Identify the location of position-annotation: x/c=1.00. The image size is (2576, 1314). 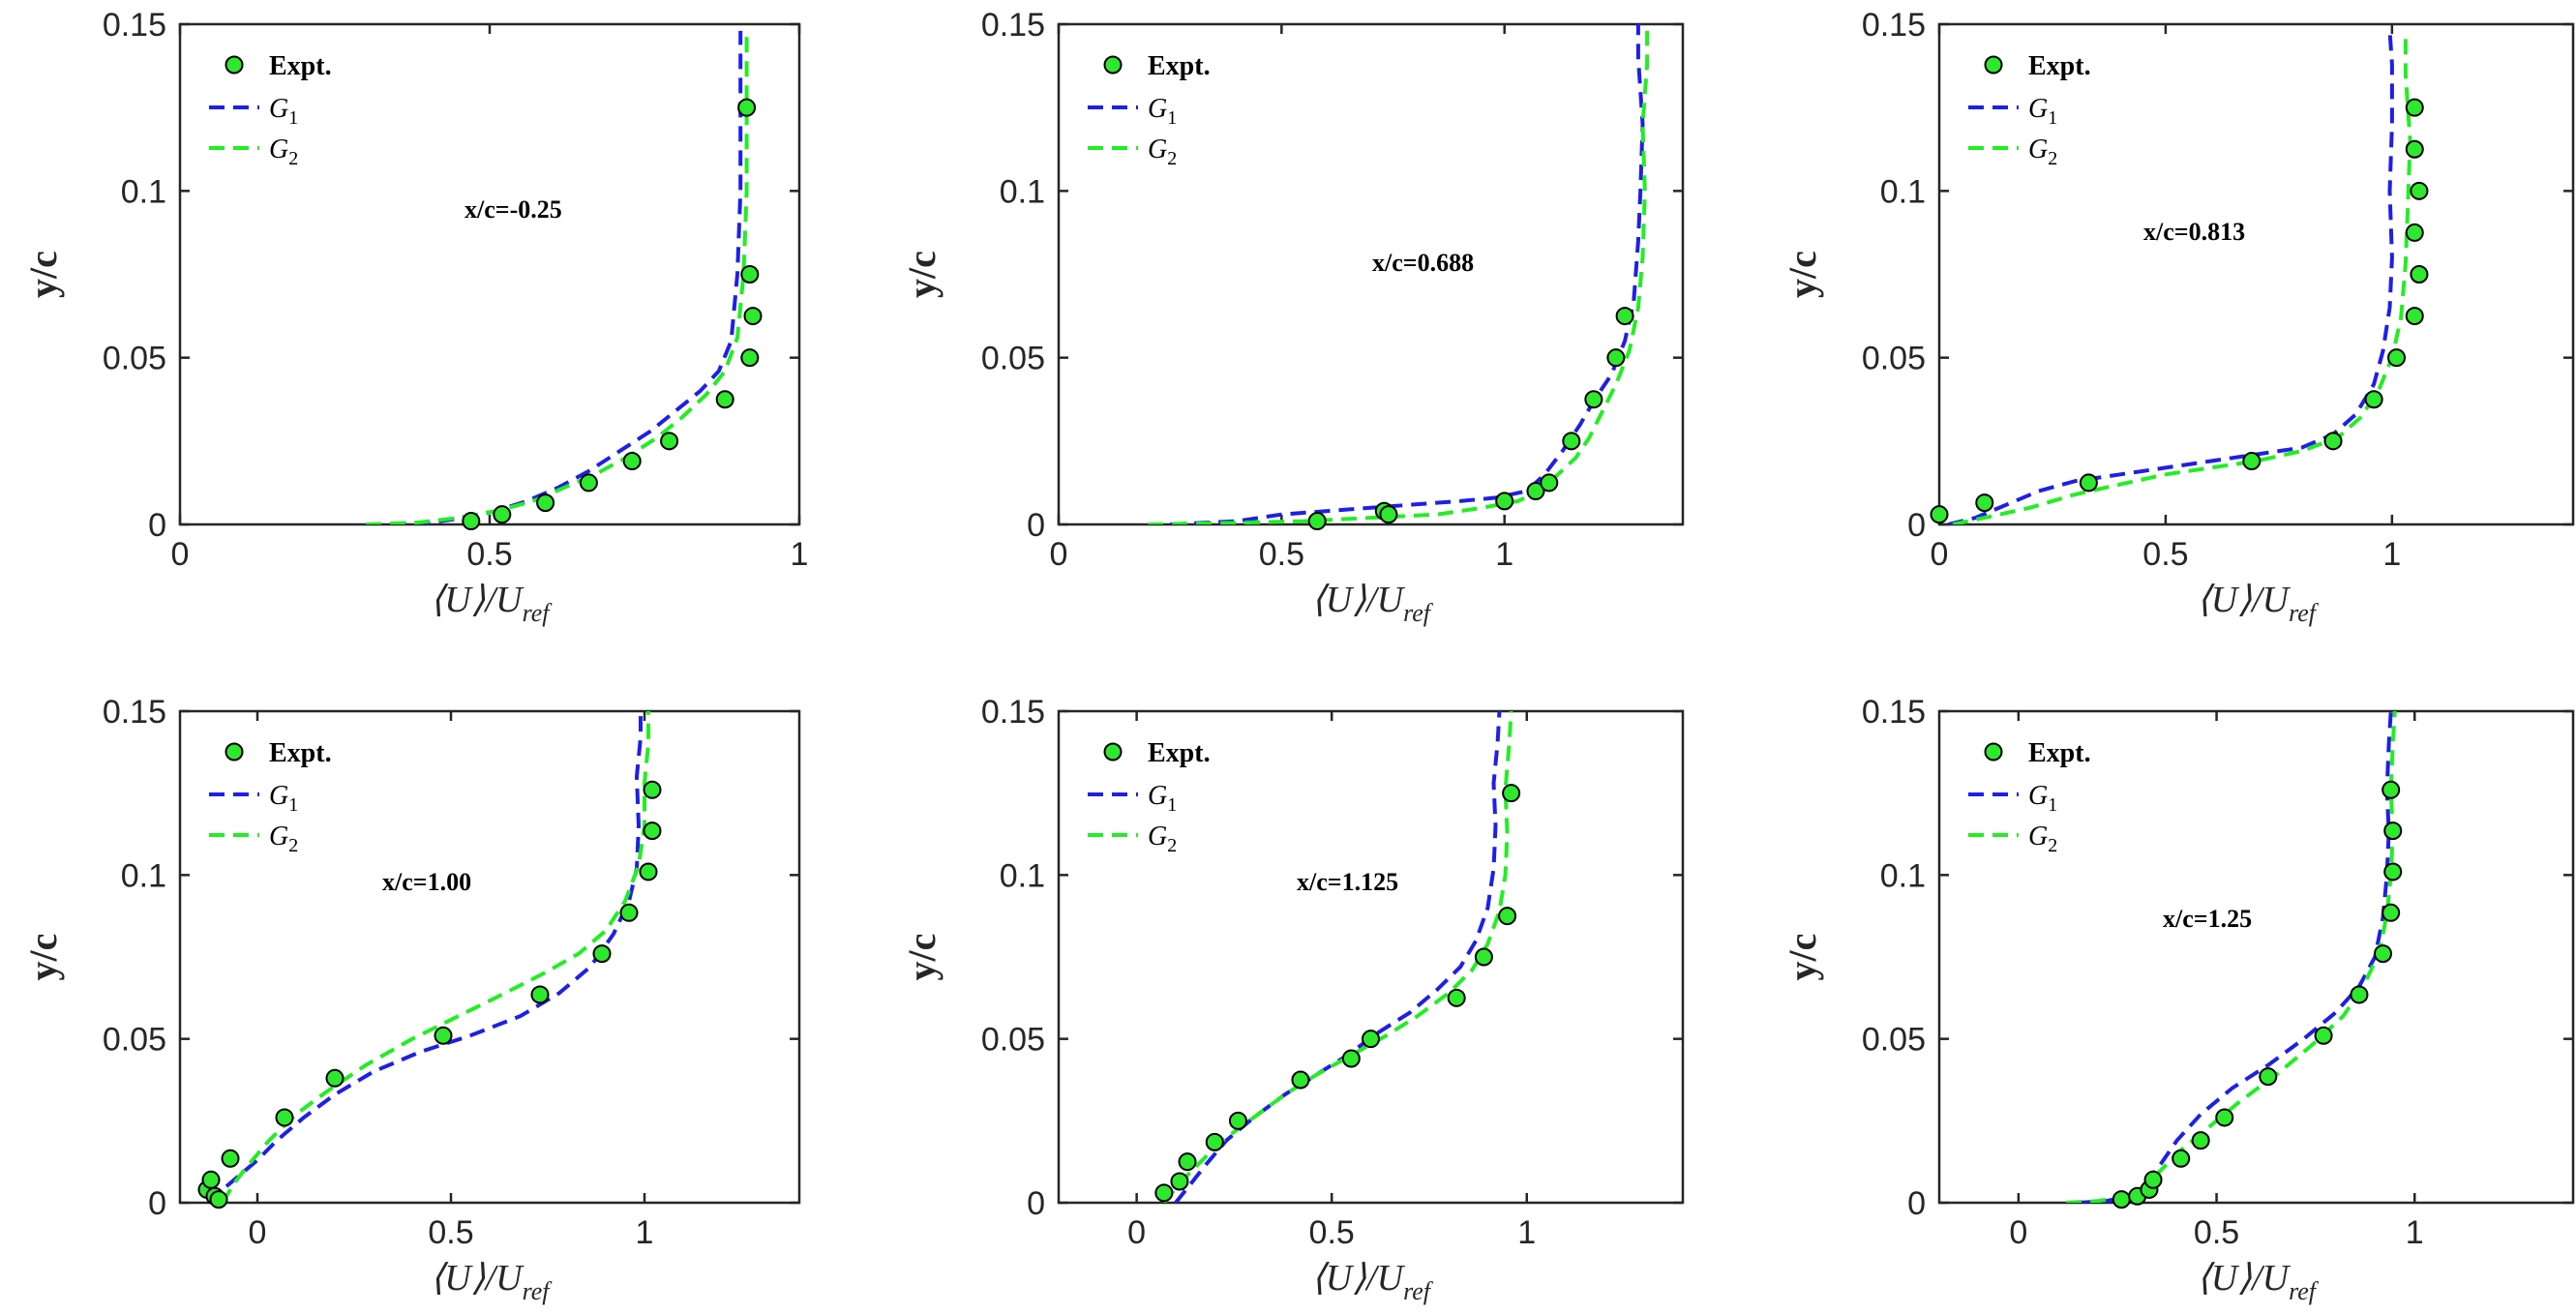
(426, 882).